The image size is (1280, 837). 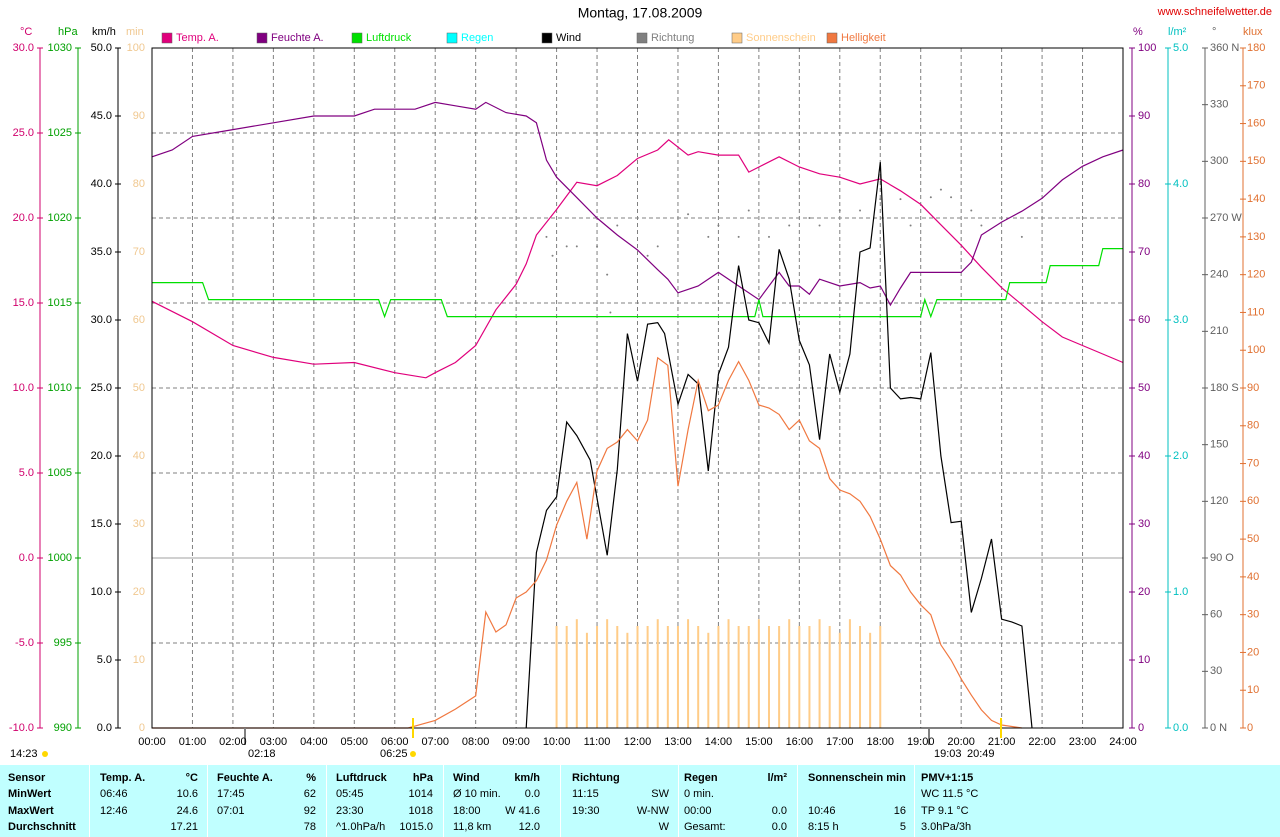 I want to click on table-cell: Feuchte A., so click(x=245, y=778).